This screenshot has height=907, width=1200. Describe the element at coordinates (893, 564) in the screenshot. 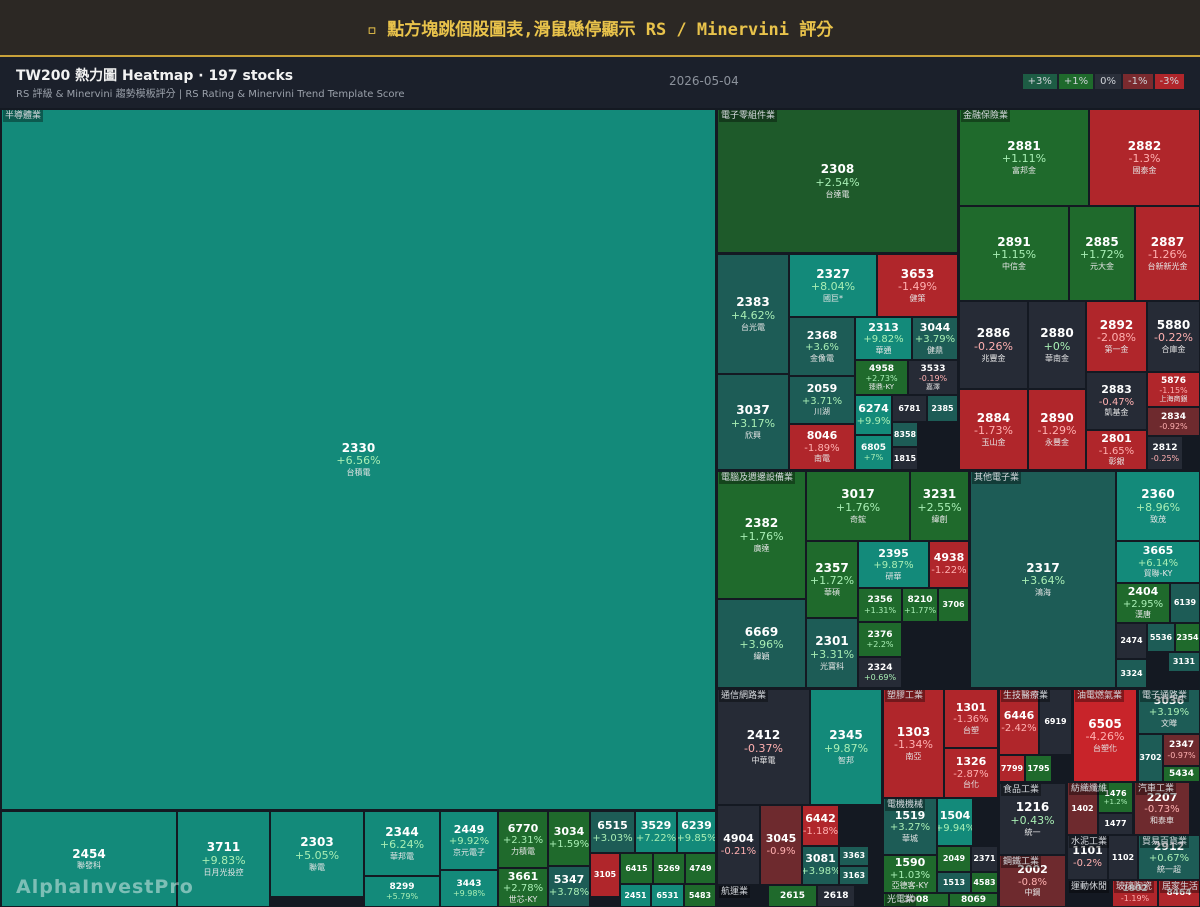

I see `stock-tile: 2395 +9.87% 研華` at that location.